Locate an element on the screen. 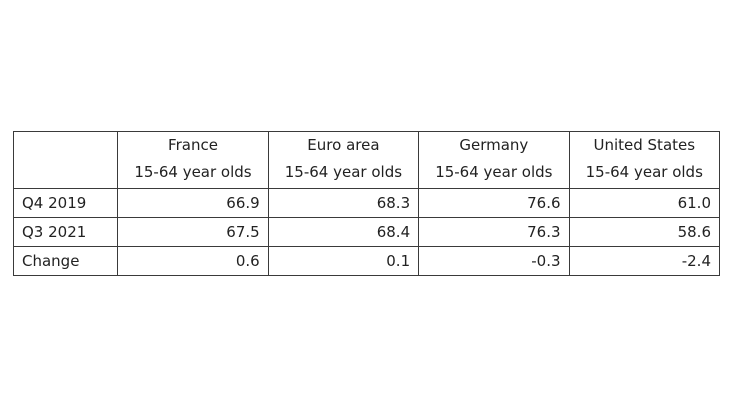 Image resolution: width=730 pixels, height=410 pixels. value-cell: 68.4 is located at coordinates (343, 232).